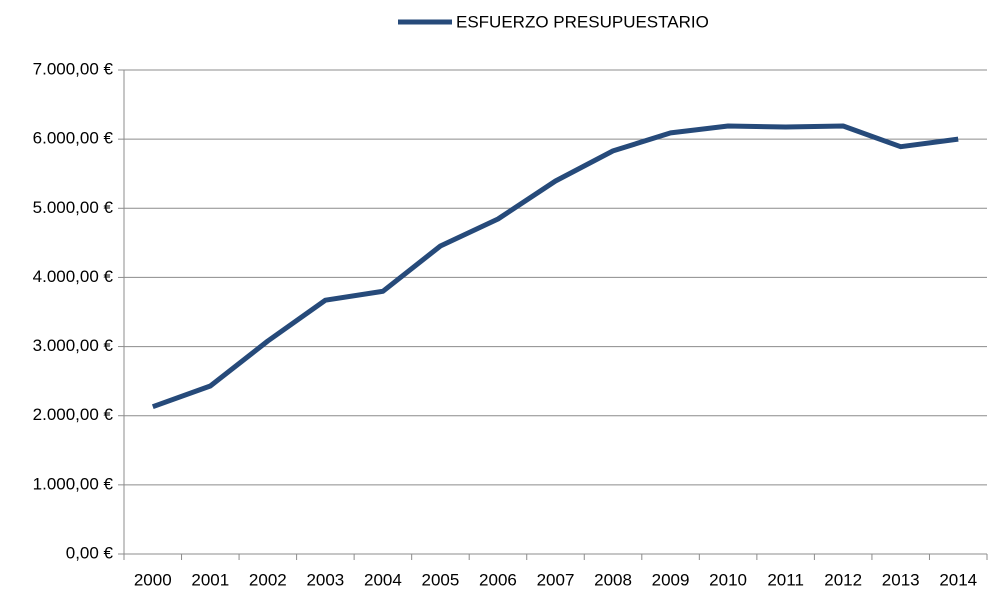  What do you see at coordinates (383, 579) in the screenshot?
I see `x-tick-label: 2004` at bounding box center [383, 579].